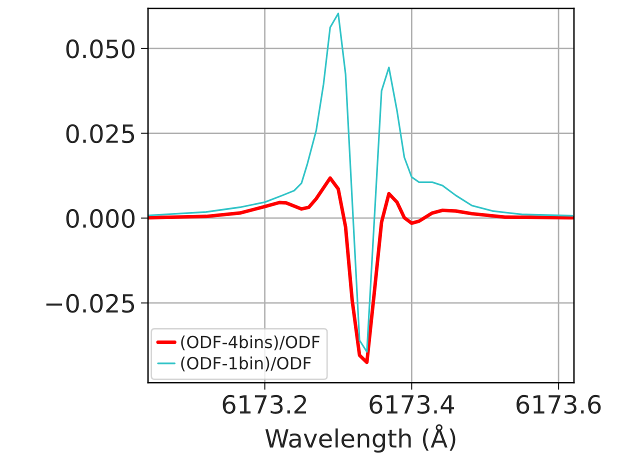 The image size is (623, 468). What do you see at coordinates (412, 404) in the screenshot?
I see `x-tick-label: 6173.4` at bounding box center [412, 404].